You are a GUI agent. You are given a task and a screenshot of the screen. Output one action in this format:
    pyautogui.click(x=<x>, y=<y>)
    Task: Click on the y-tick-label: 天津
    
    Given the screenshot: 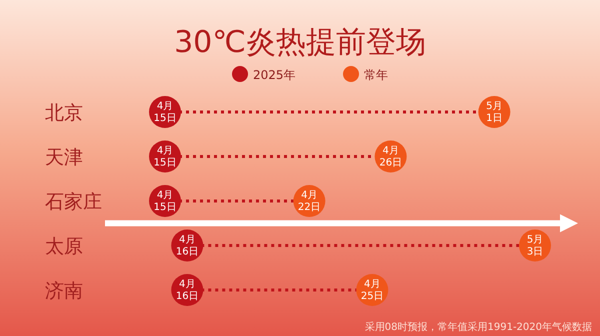 What is the action you would take?
    pyautogui.click(x=64, y=157)
    